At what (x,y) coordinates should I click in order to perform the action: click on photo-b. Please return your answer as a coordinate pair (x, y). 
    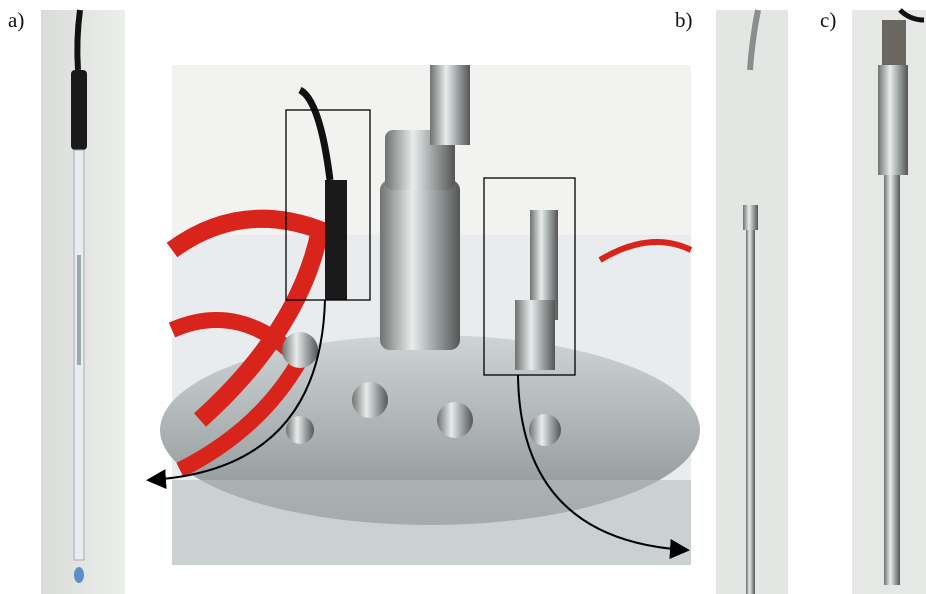
    Looking at the image, I should click on (752, 301).